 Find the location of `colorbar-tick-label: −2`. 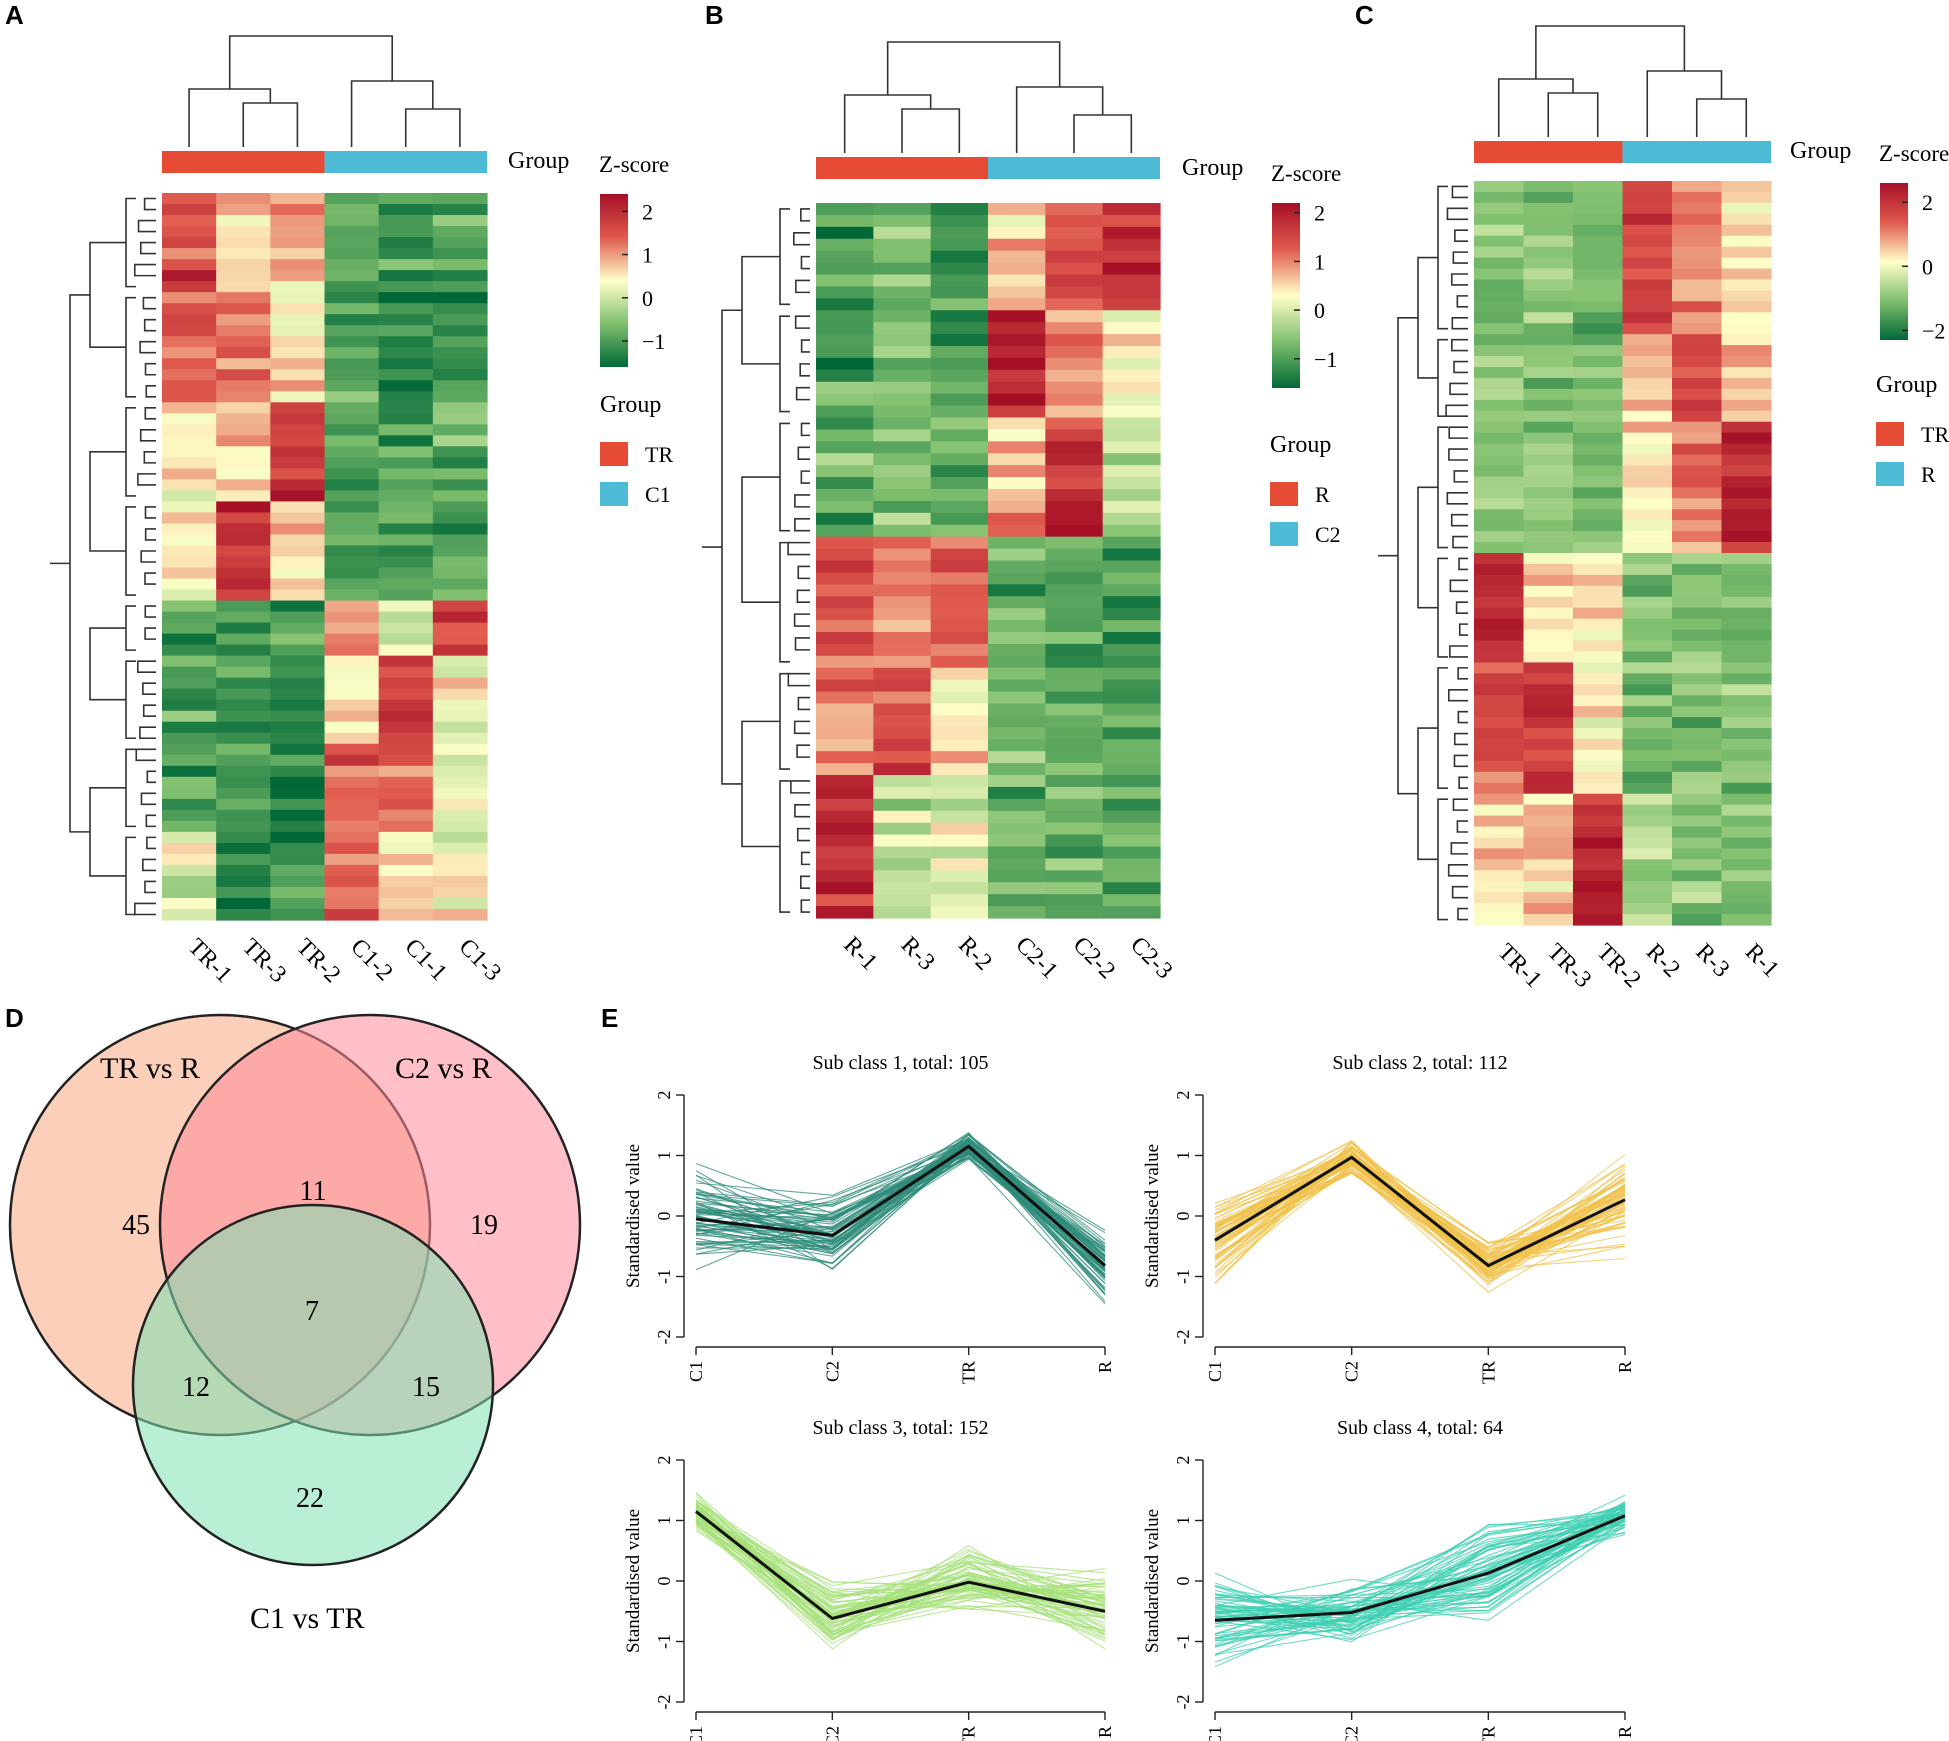

colorbar-tick-label: −2 is located at coordinates (1933, 330).